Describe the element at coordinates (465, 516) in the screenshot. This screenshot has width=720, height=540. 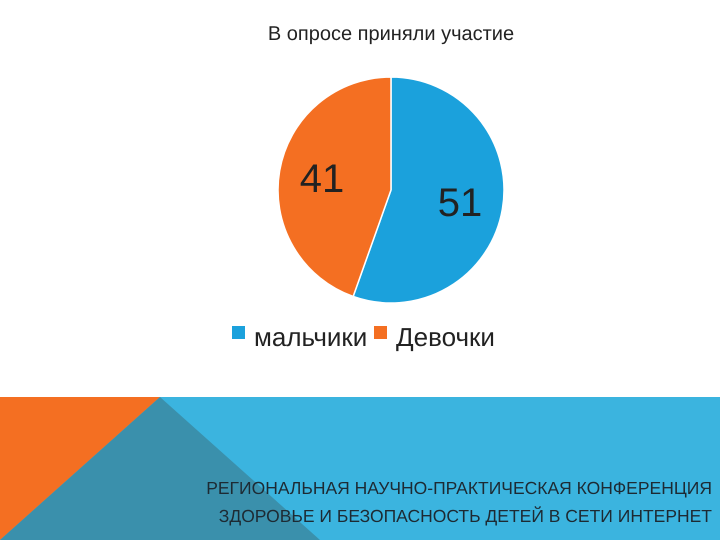
I see `text: ЗДОРОВЬЕ И БЕЗОПАСНОСТЬ ДЕТЕЙ В СЕТИ ИНТЕРНЕТ` at that location.